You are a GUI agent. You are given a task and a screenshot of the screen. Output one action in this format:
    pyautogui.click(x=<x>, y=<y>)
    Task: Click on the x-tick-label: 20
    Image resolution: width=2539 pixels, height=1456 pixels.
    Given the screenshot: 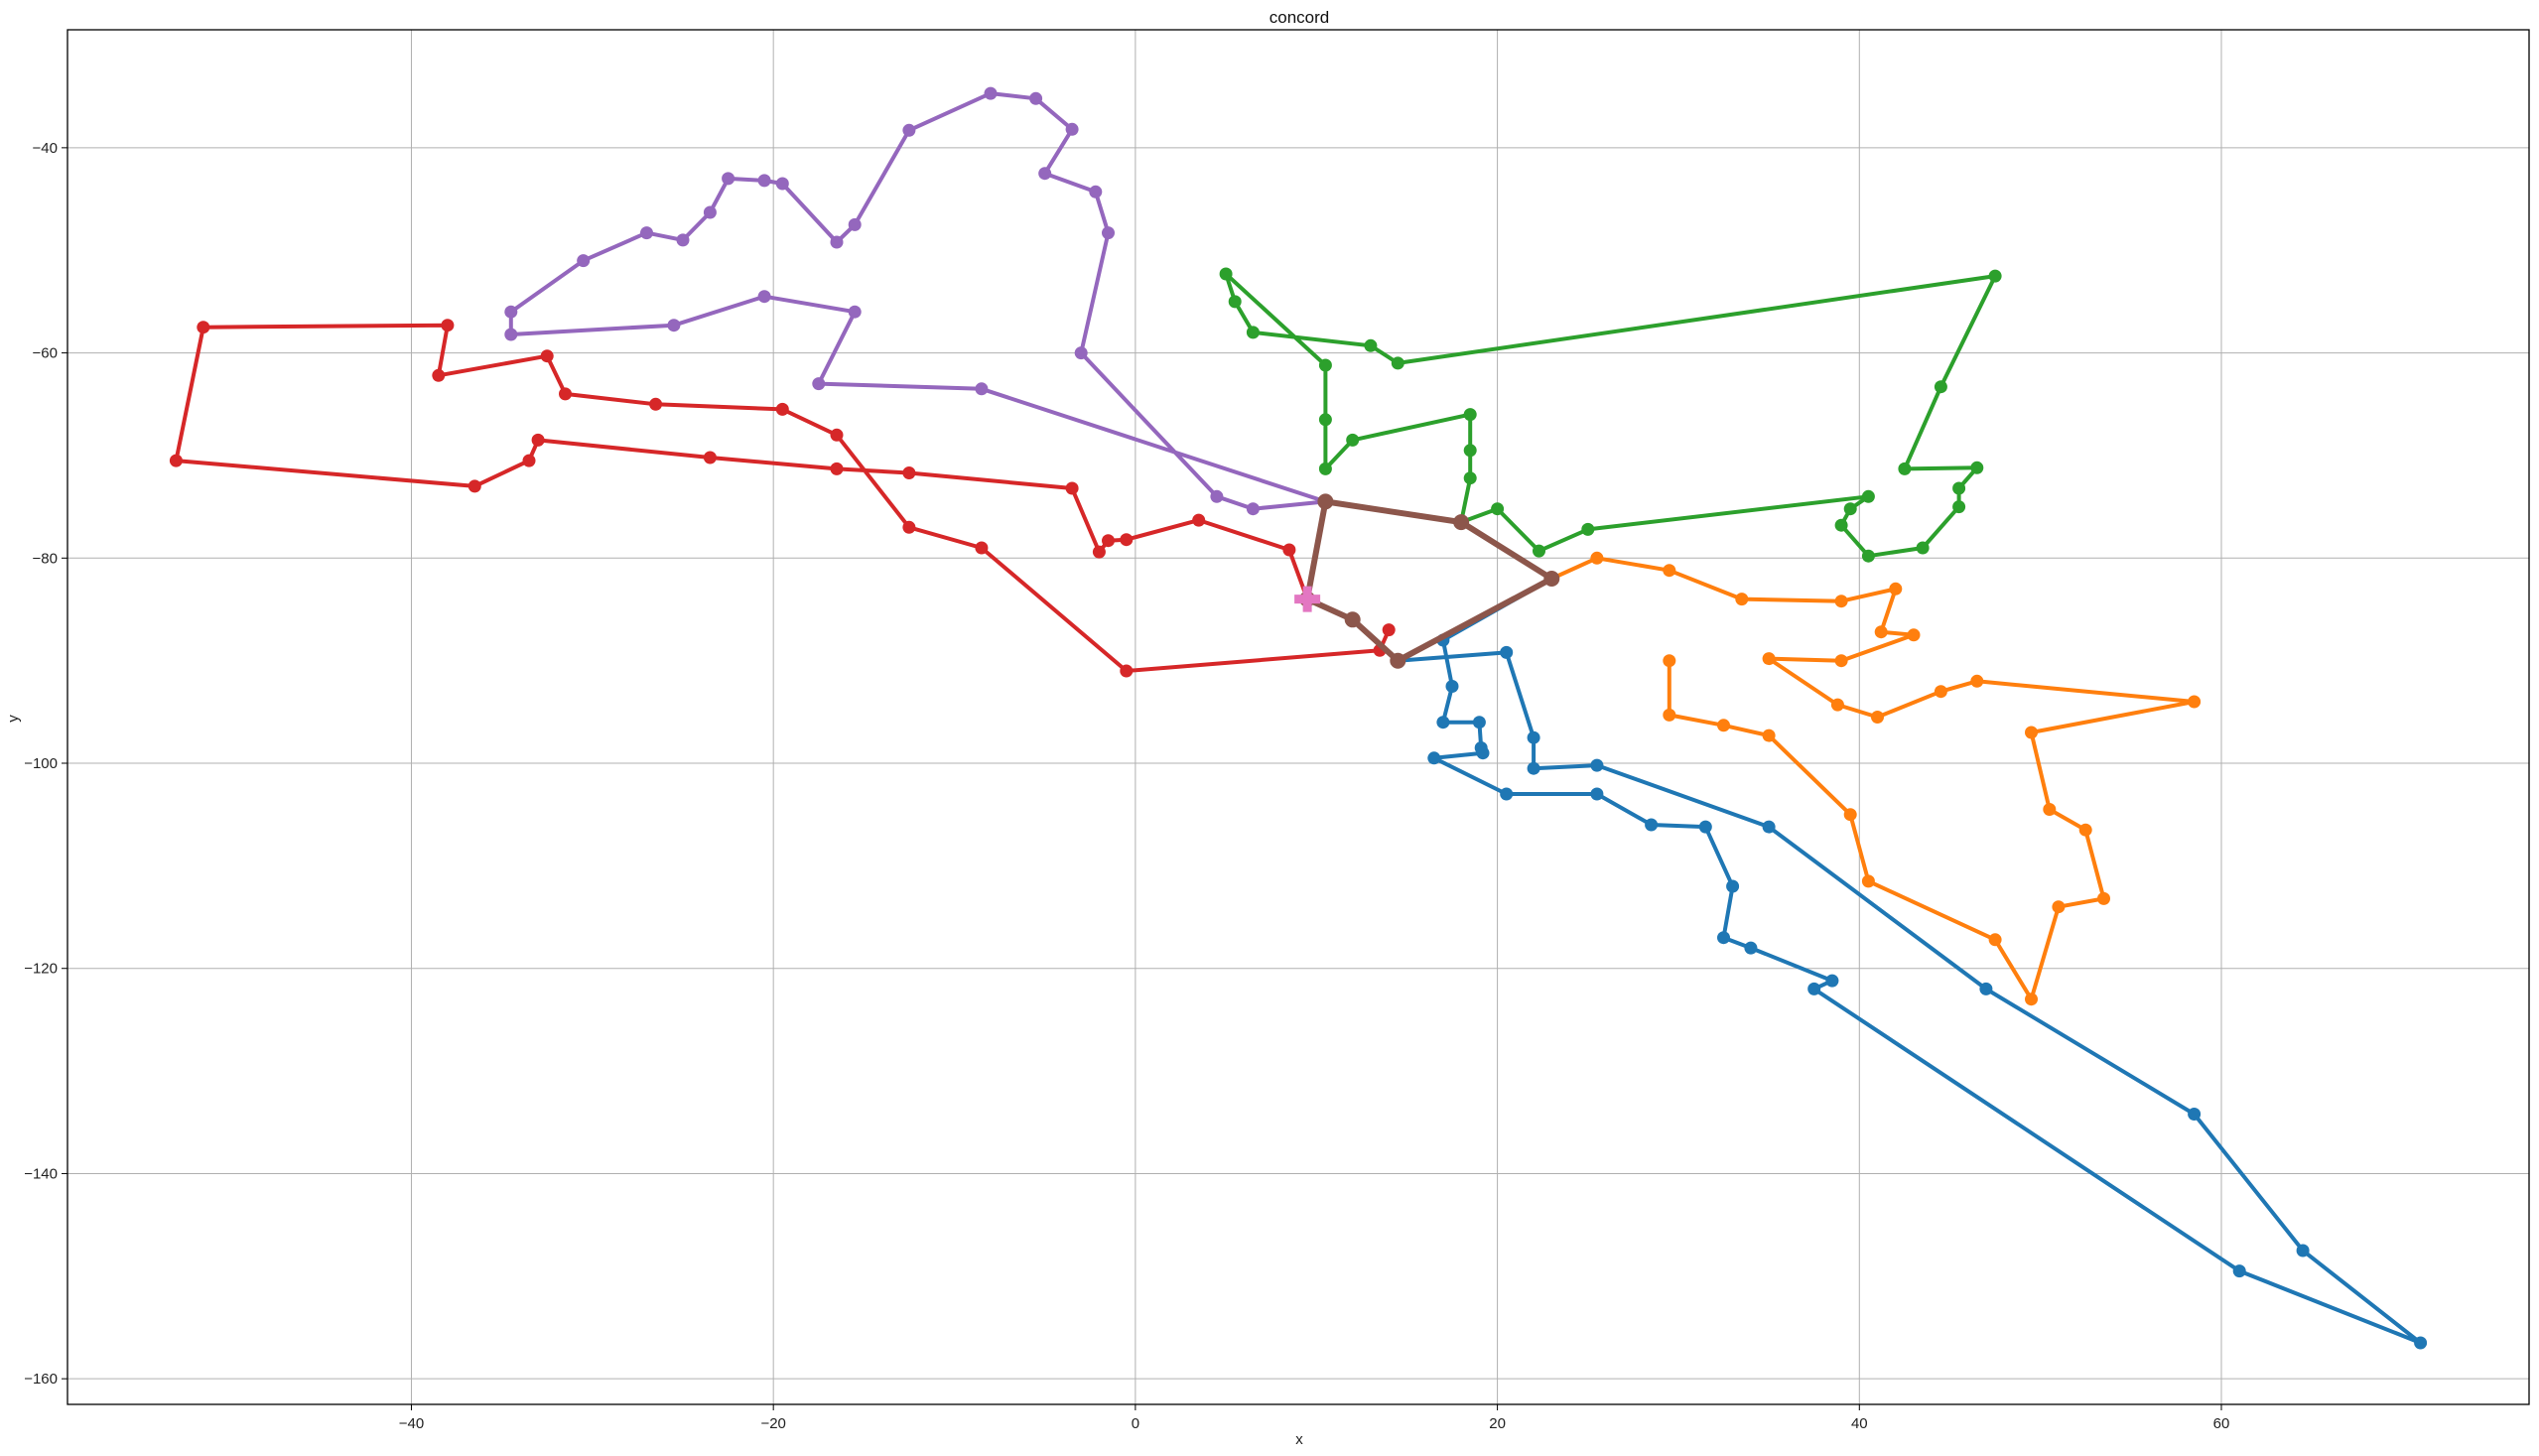 What is the action you would take?
    pyautogui.click(x=1498, y=1423)
    